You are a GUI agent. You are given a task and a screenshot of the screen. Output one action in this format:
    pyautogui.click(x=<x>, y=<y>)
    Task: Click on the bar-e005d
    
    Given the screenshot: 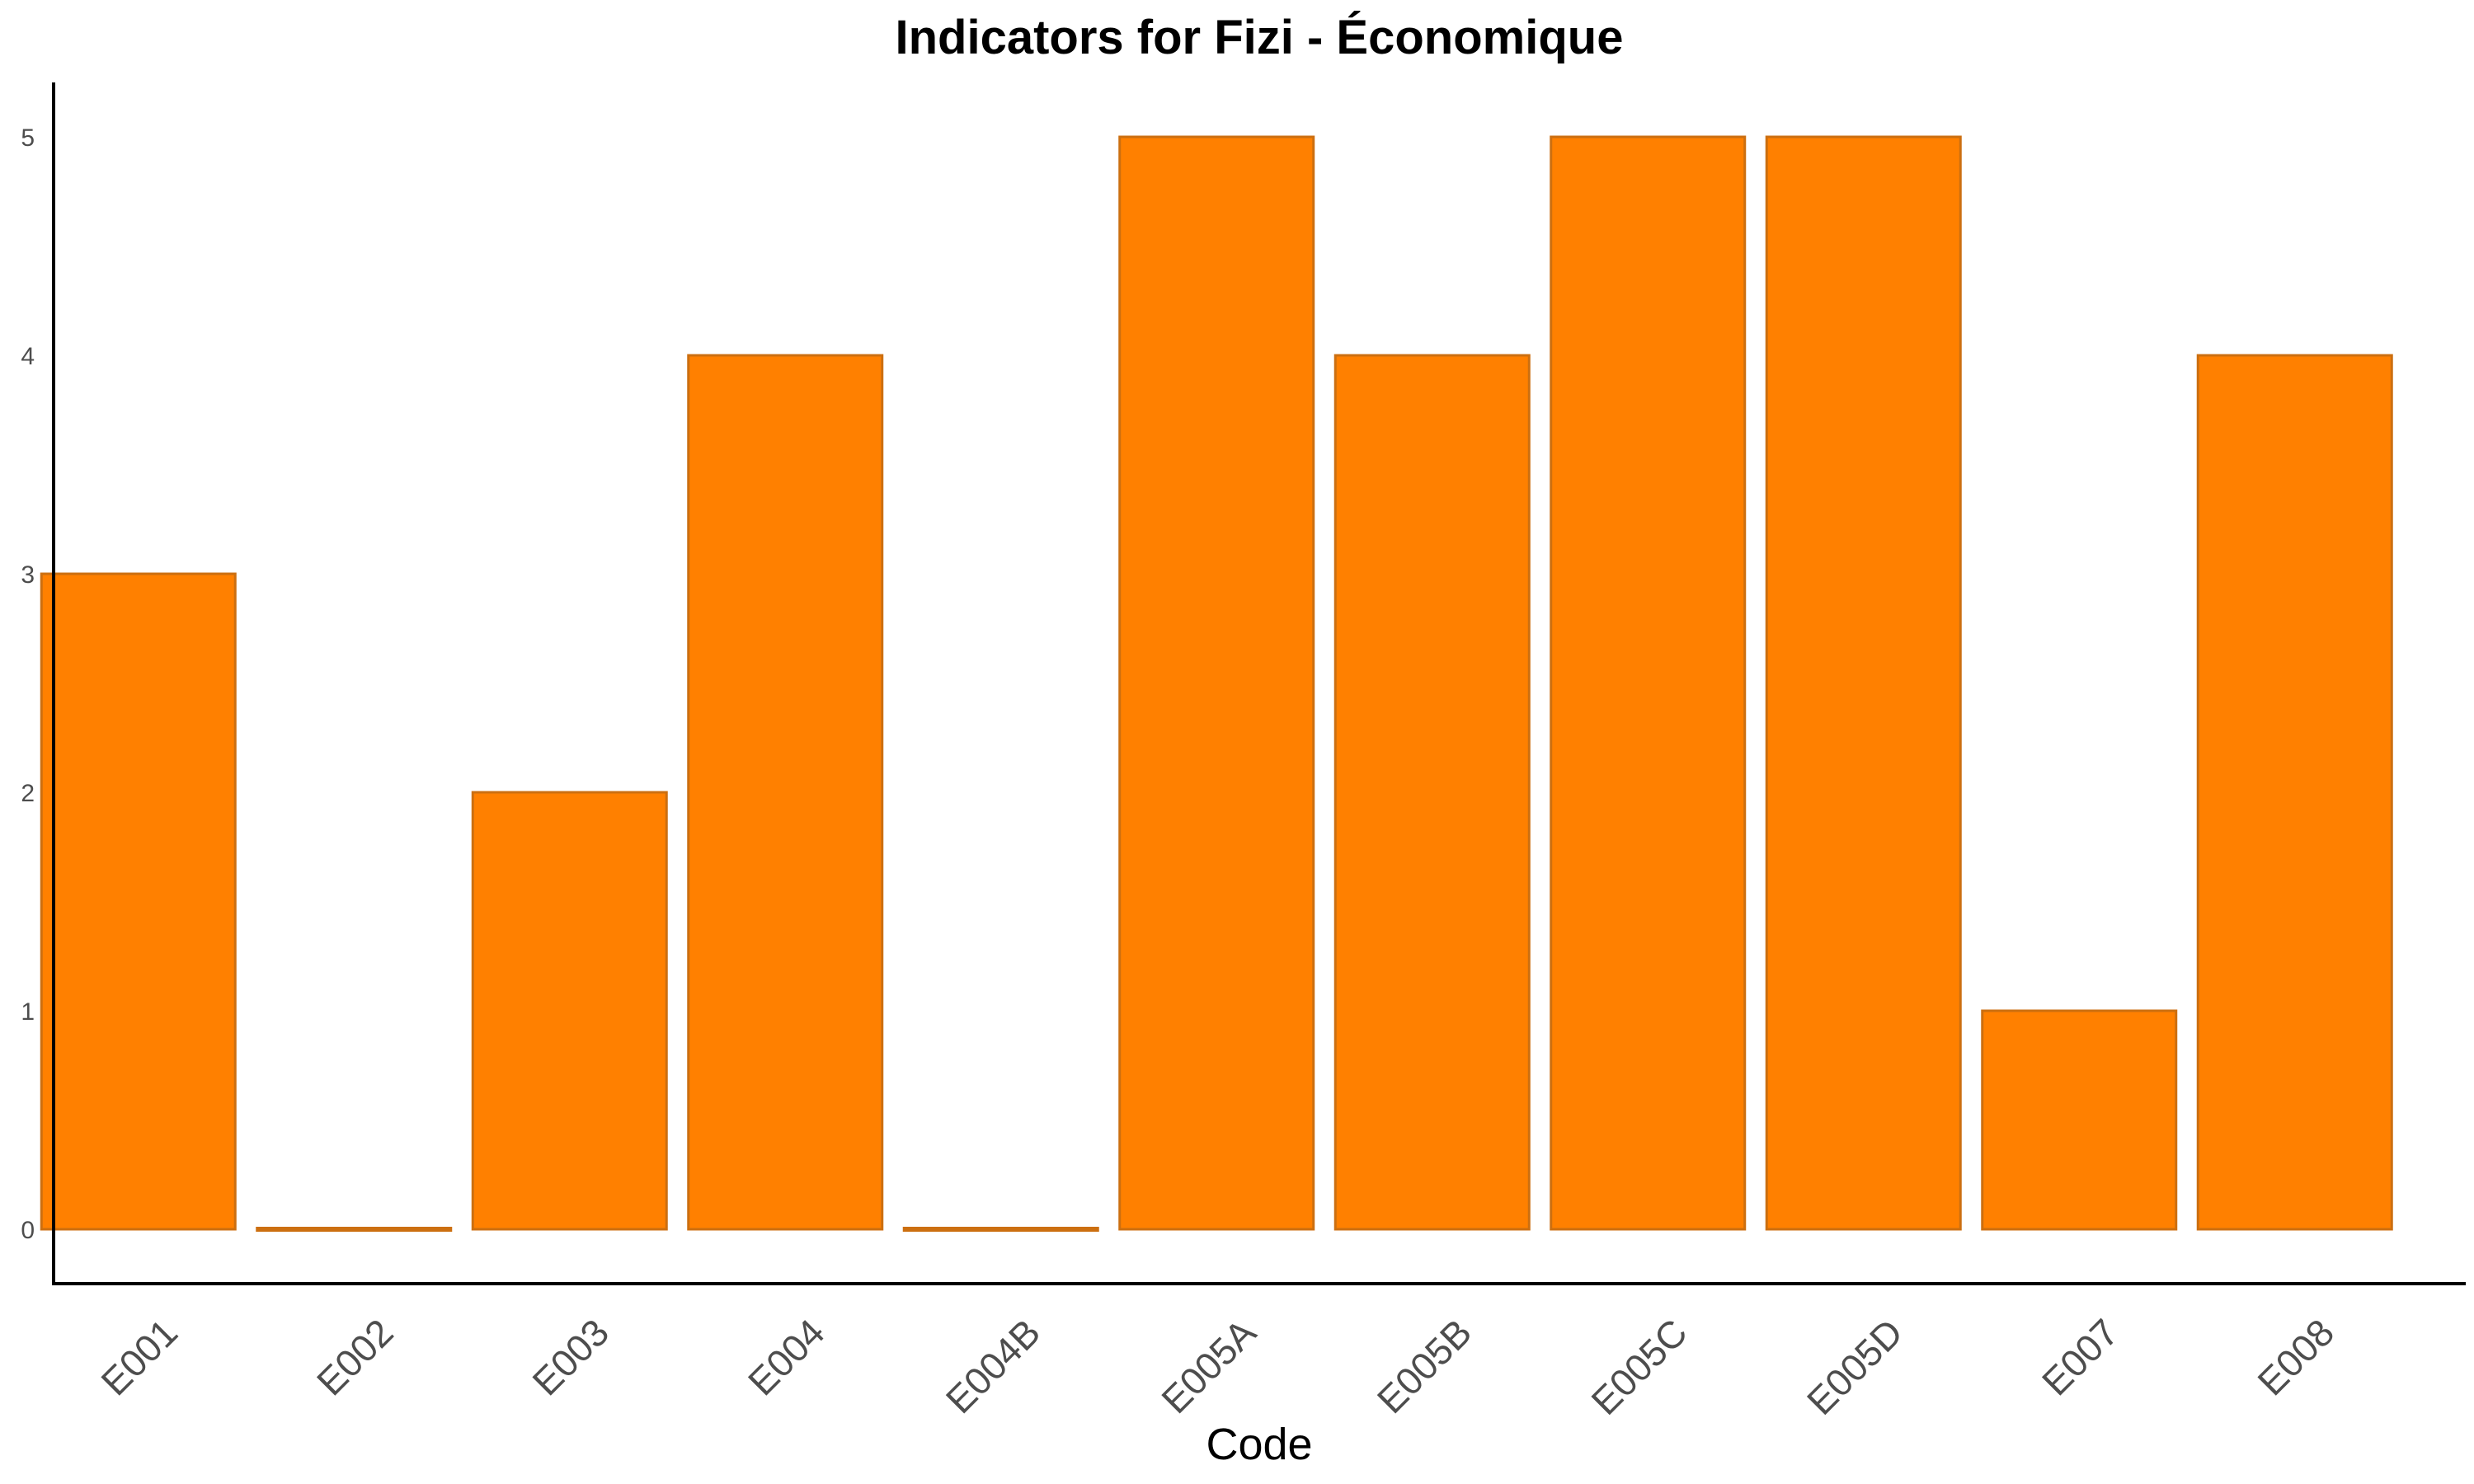 What is the action you would take?
    pyautogui.click(x=1863, y=683)
    